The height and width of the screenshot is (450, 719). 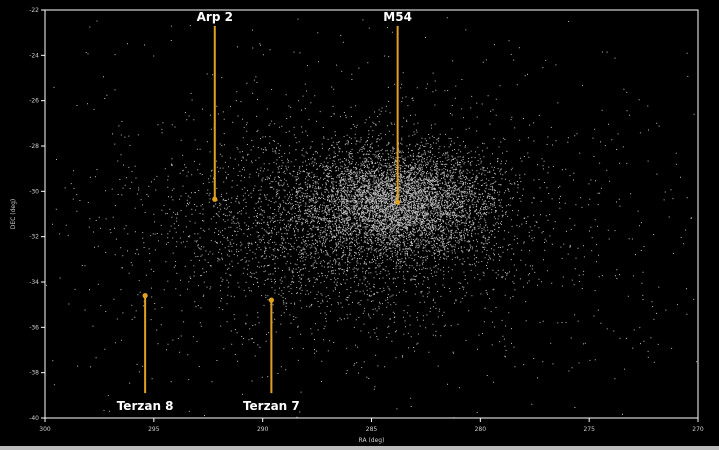 I want to click on y-tick-label: -38, so click(x=34, y=373).